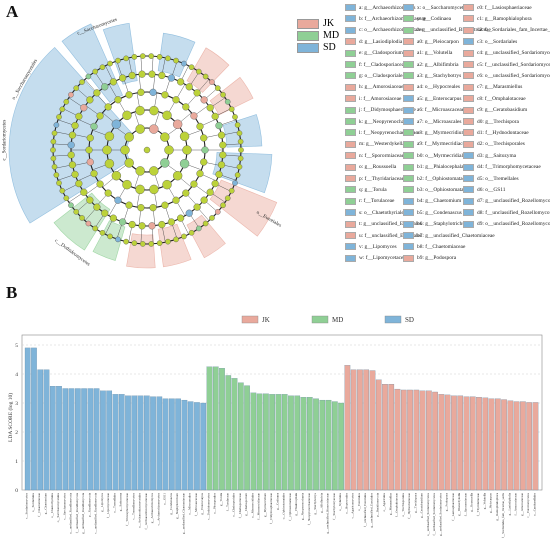  What do you see at coordinates (318, 36) in the screenshot?
I see `legend-md: MD` at bounding box center [318, 36].